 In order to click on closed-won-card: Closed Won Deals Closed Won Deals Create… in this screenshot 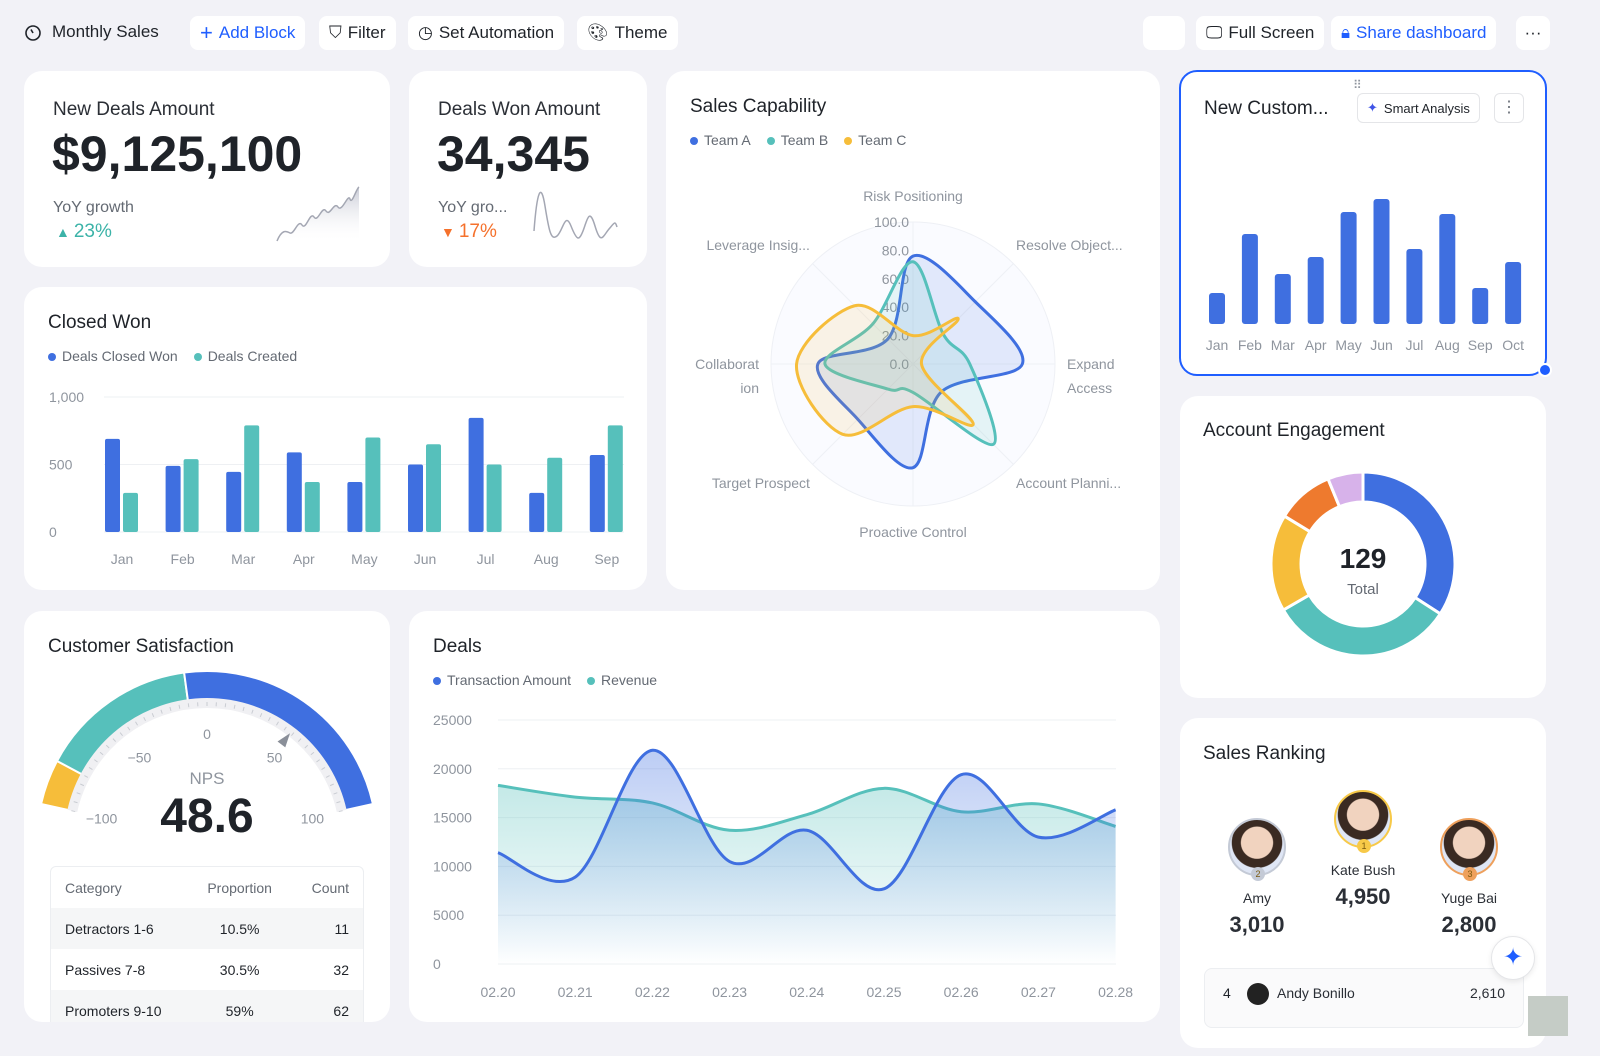, I will do `click(335, 438)`.